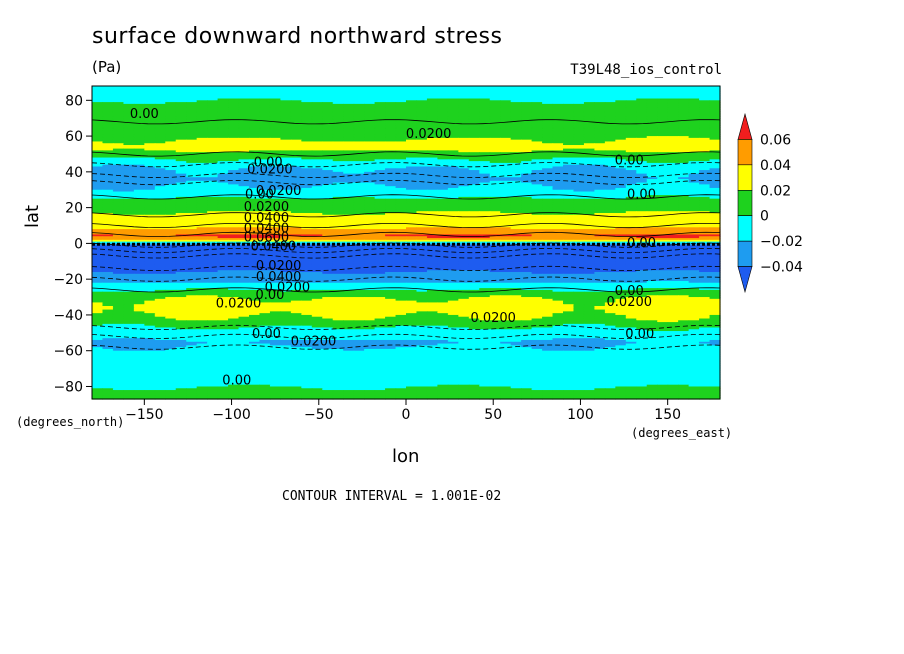 Image resolution: width=904 pixels, height=654 pixels. I want to click on x-axis-label: lon, so click(406, 456).